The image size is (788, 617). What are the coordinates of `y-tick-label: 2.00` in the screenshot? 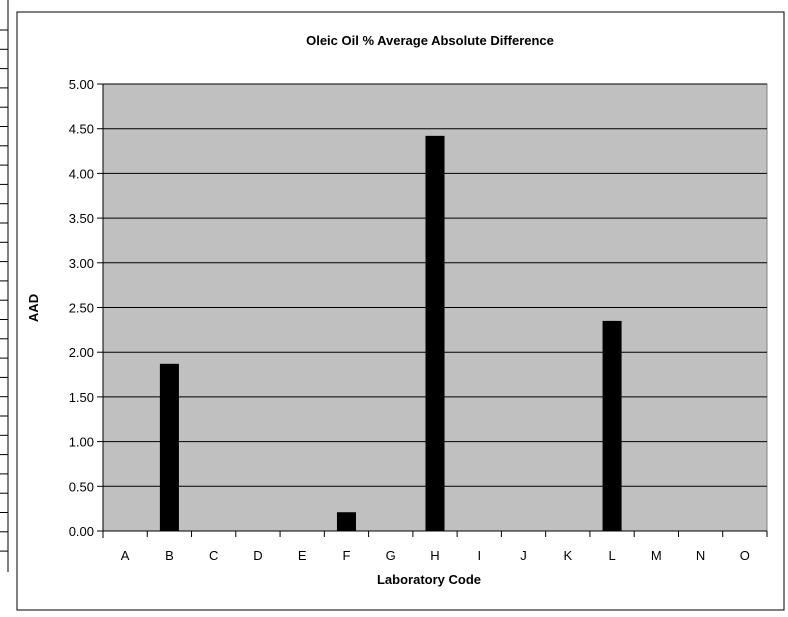 It's located at (81, 352).